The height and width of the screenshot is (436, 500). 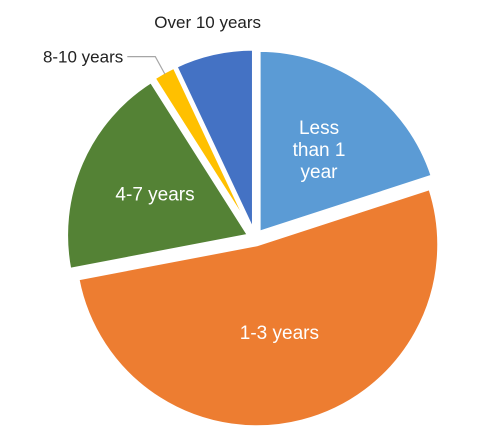 I want to click on slice-label-line: 8-10 years, so click(x=83, y=57).